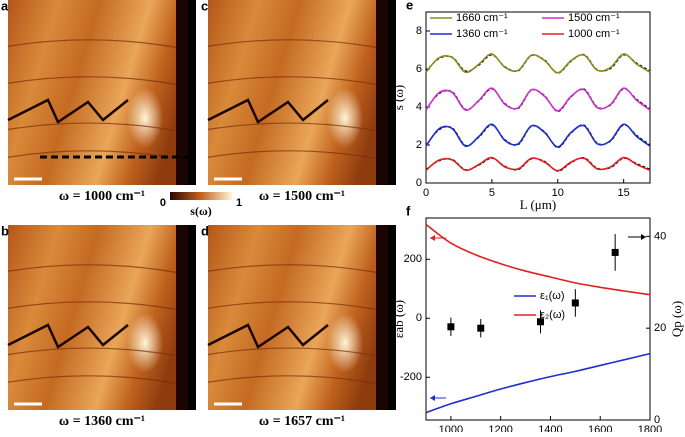 This screenshot has width=685, height=437. What do you see at coordinates (594, 18) in the screenshot?
I see `legend-label: 1500 cm⁻¹` at bounding box center [594, 18].